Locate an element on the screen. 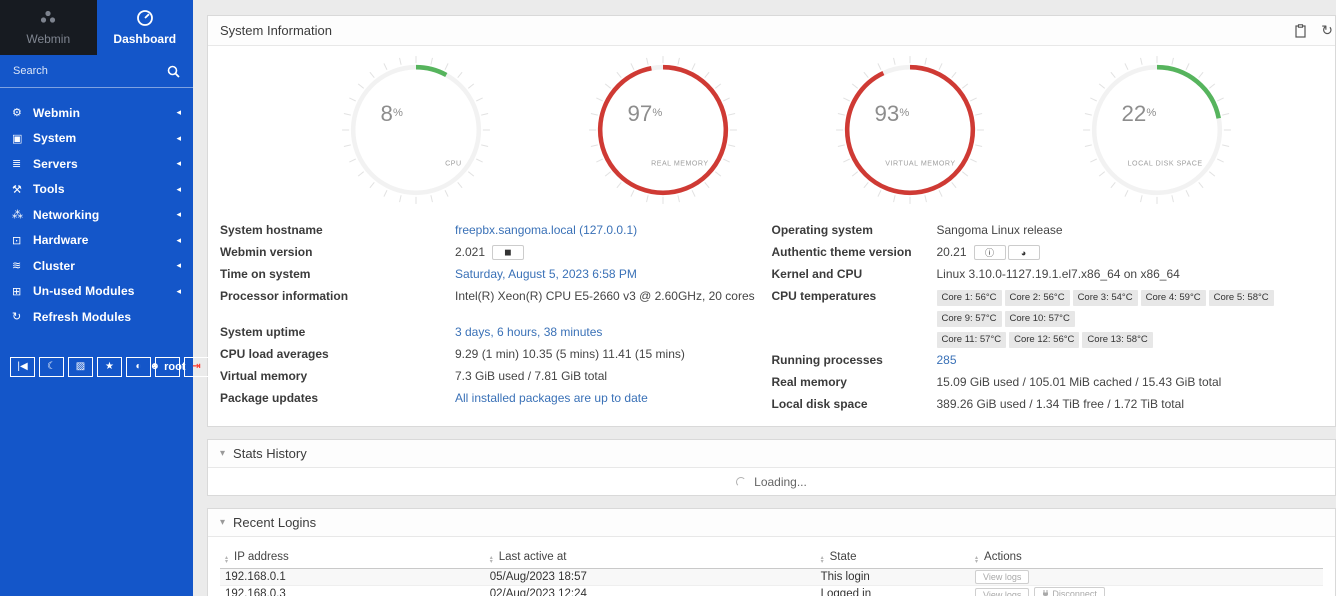  user-button: ☻ root is located at coordinates (167, 366).